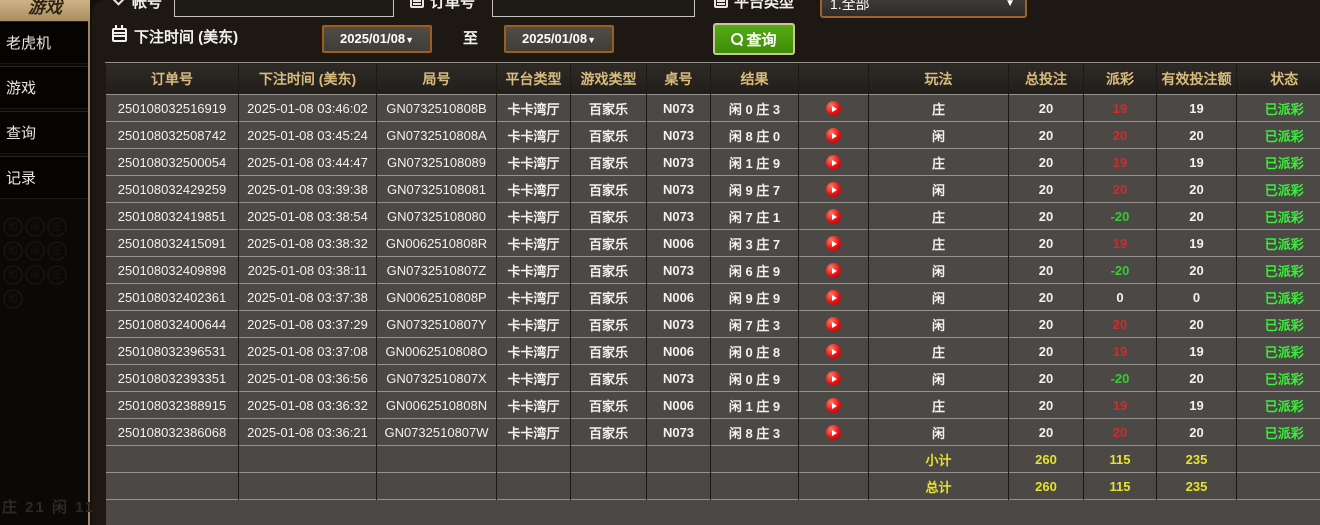  What do you see at coordinates (46, 262) in the screenshot?
I see `sidebar: 游戏 老虎机 游戏 查询 记录 和闲庄和闲庄和闲庄和 庄 21 闲 11` at bounding box center [46, 262].